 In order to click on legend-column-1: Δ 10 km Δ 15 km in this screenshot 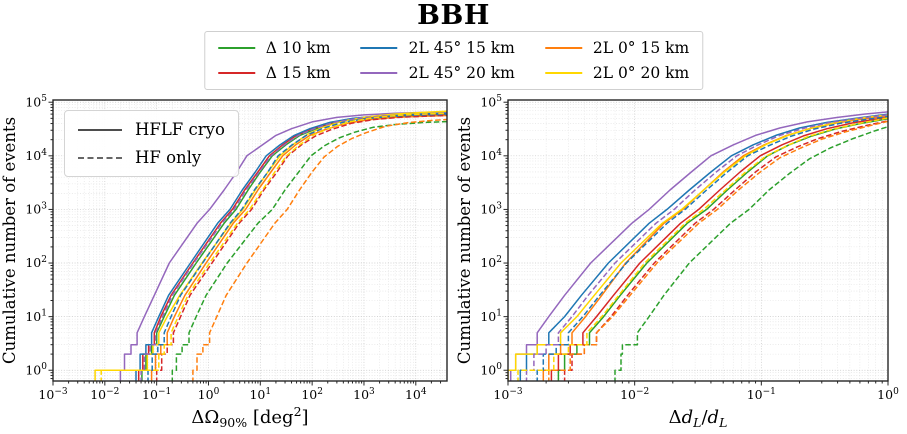, I will do `click(274, 60)`.